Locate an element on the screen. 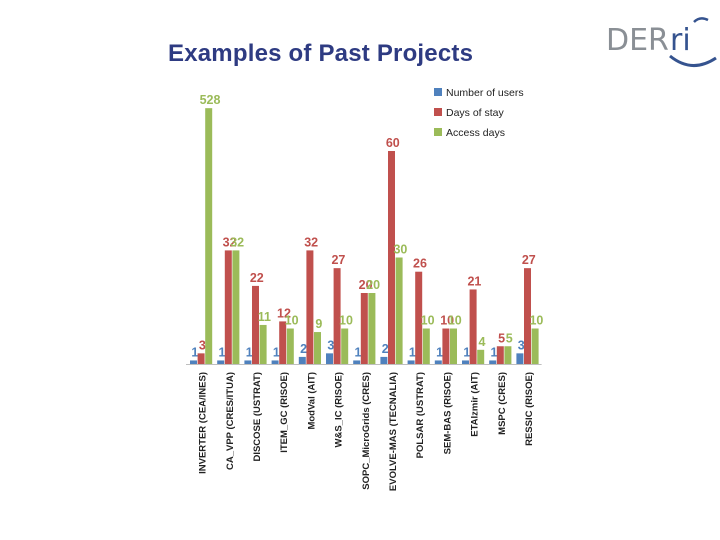  data-label-2-0: 528 is located at coordinates (210, 100).